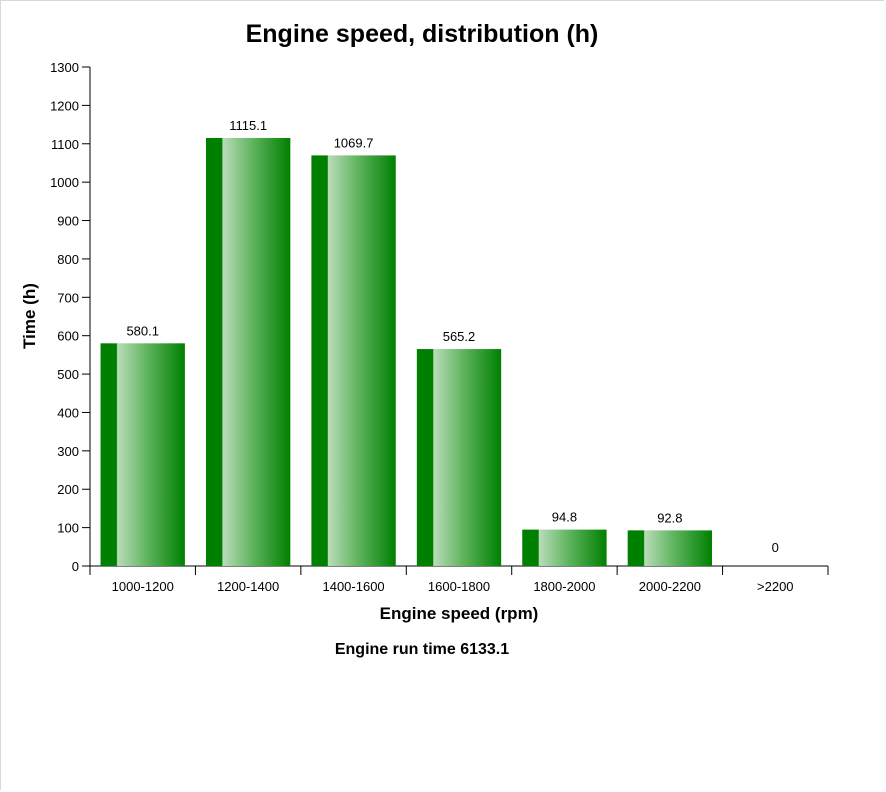 The image size is (886, 792). I want to click on engine-run-time: Engine run time 6133.1, so click(422, 649).